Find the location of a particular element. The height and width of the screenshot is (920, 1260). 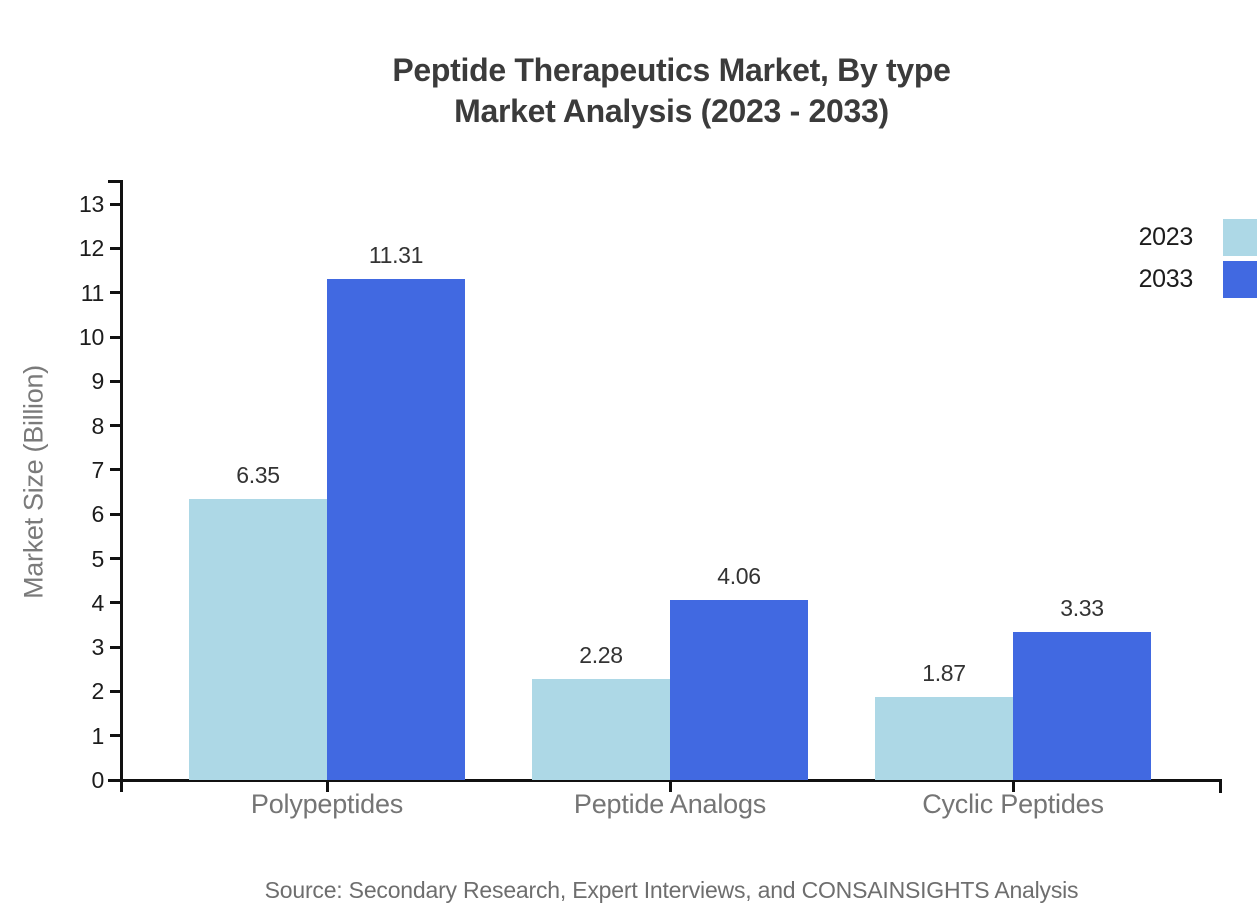

legend-item-2033: 2033 is located at coordinates (1198, 279).